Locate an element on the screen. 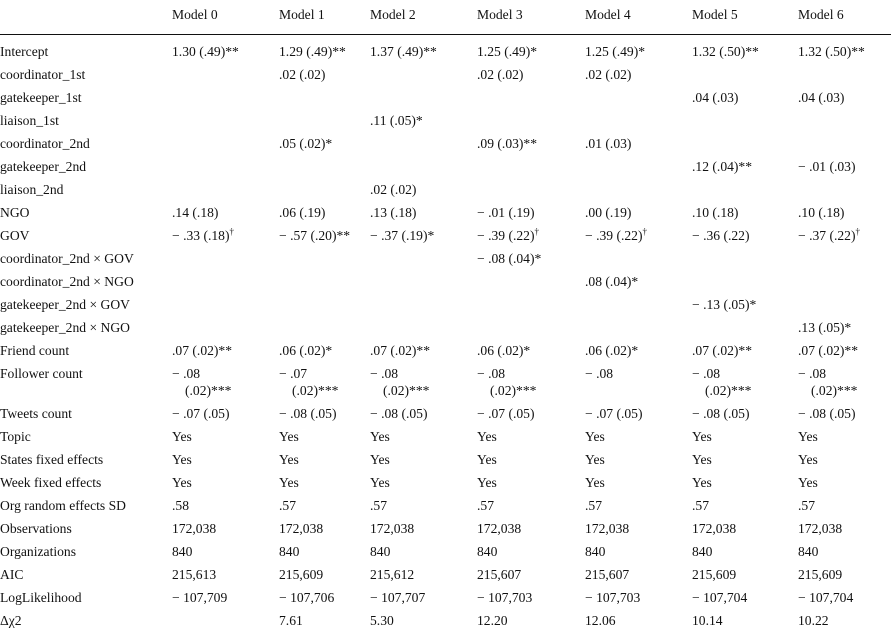 The height and width of the screenshot is (636, 891). row-label: Org random effects SD is located at coordinates (63, 505).